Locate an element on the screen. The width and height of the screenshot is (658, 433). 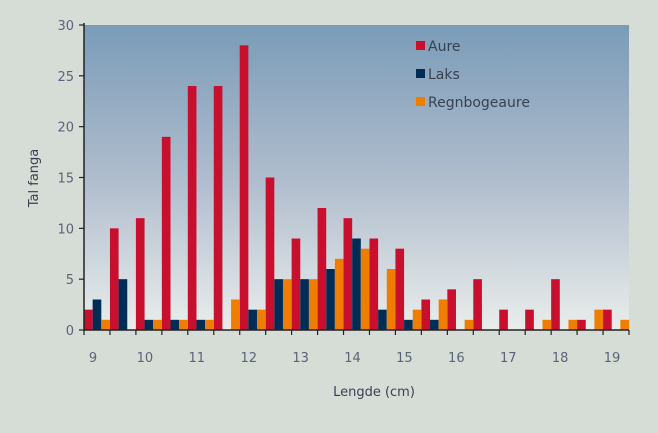
y-tick-label: 0 is located at coordinates (70, 331).